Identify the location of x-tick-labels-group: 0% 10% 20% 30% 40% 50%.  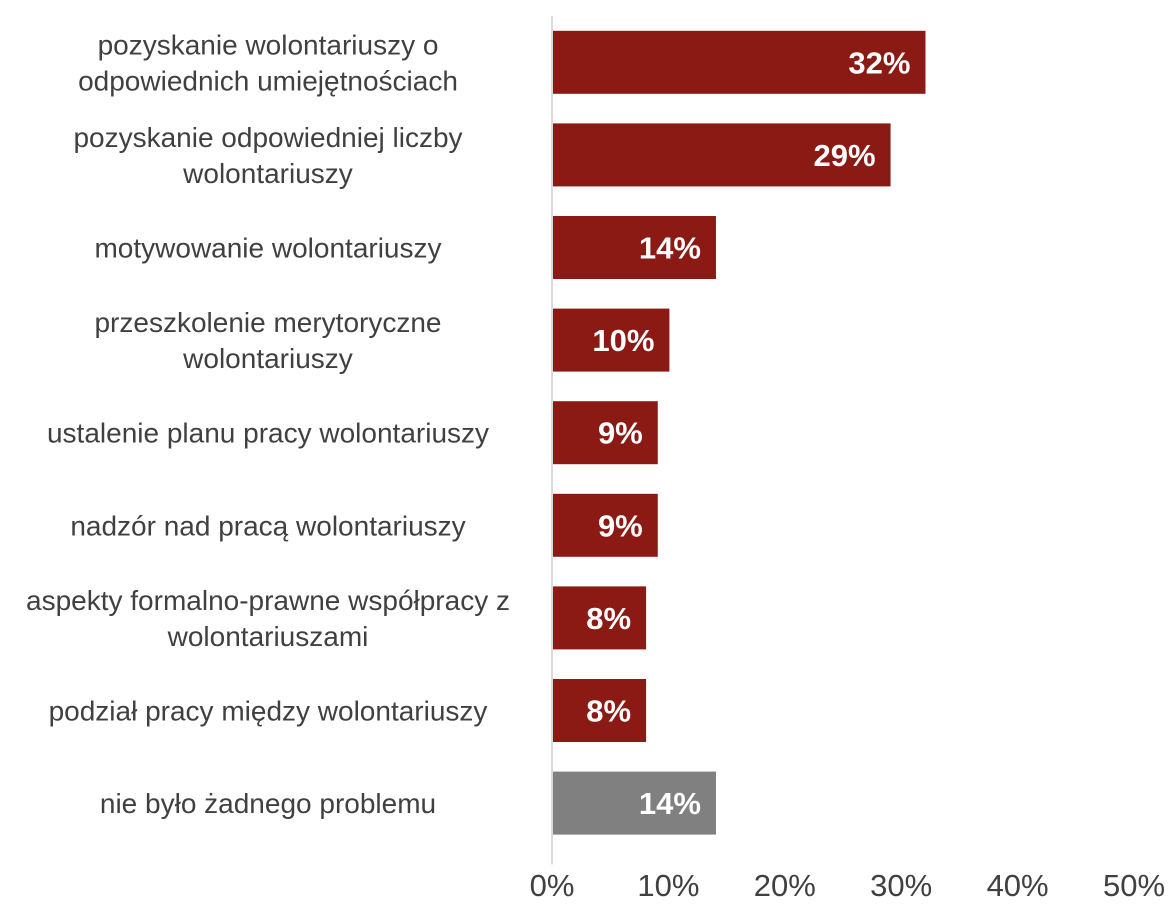
(847, 885).